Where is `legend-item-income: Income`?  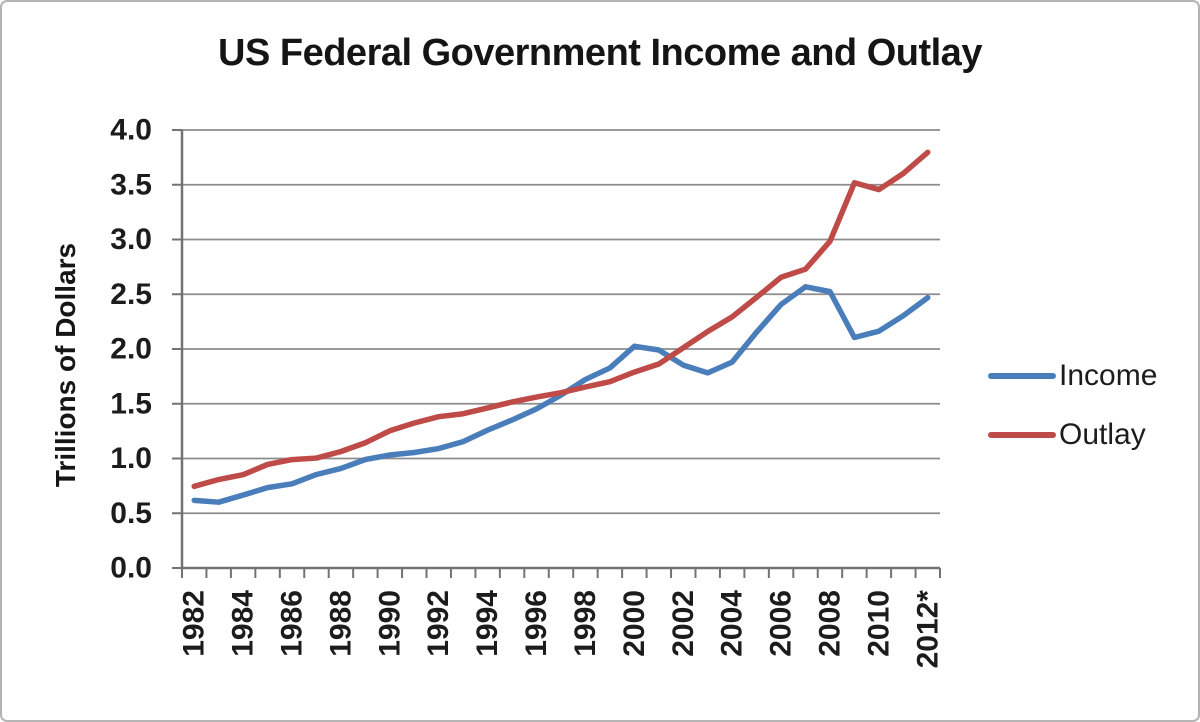
legend-item-income: Income is located at coordinates (1072, 376).